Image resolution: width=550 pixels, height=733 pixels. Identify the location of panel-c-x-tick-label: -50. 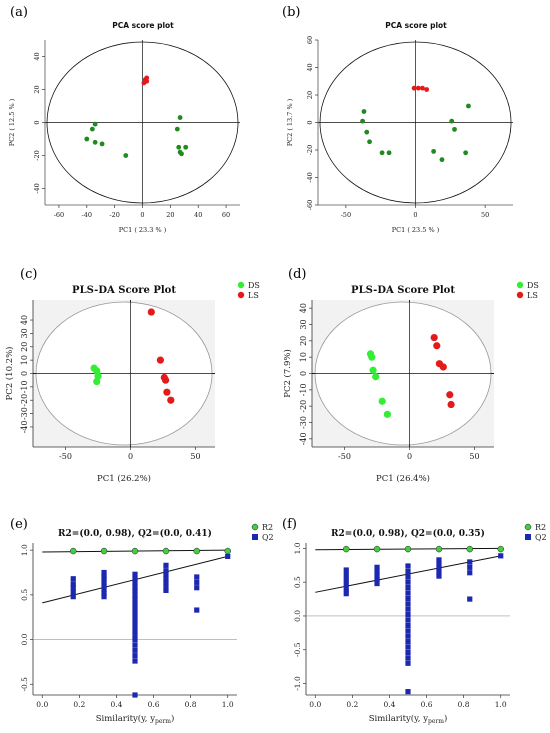
(65, 456).